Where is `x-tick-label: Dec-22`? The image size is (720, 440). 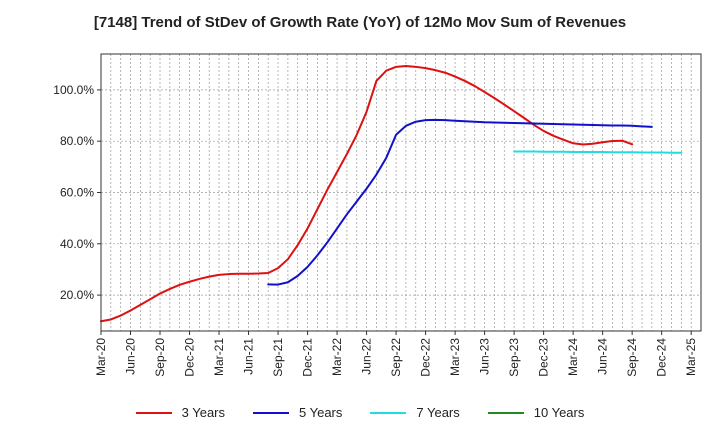 x-tick-label: Dec-22 is located at coordinates (426, 357).